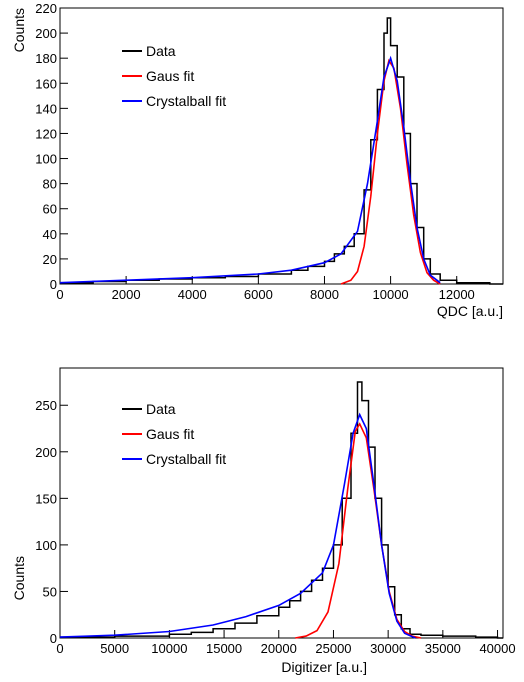 This screenshot has width=524, height=682. Describe the element at coordinates (19, 30) in the screenshot. I see `qdc-y-axis-label: Counts` at that location.